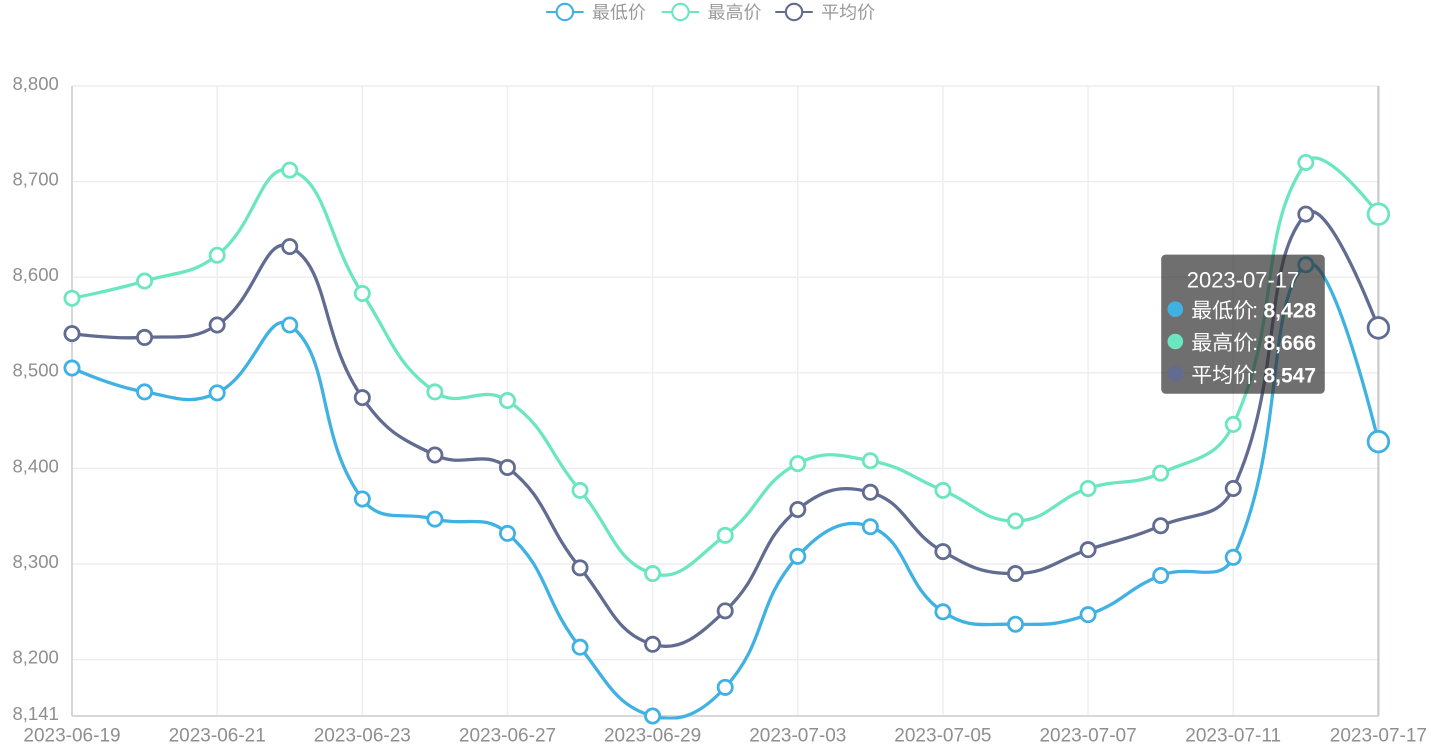 This screenshot has width=1442, height=754. I want to click on svg-text: 2023-06-29, so click(652, 735).